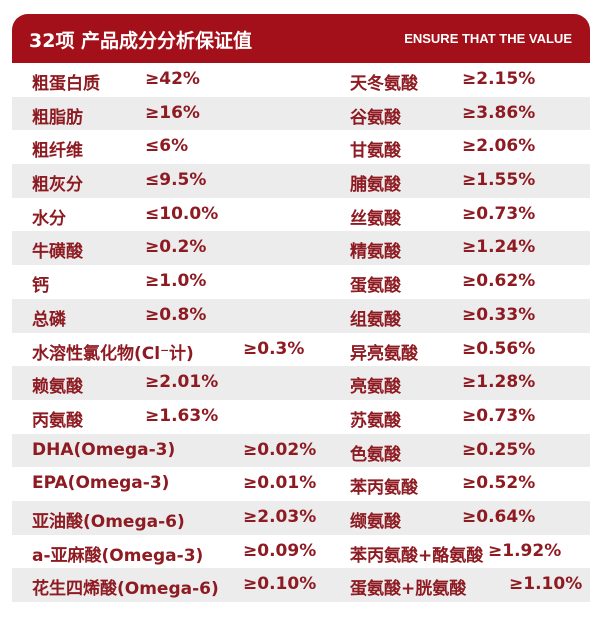 The width and height of the screenshot is (600, 622). What do you see at coordinates (301, 147) in the screenshot?
I see `table-row: 粗纤维 ≤6% 甘氨酸 ≥2.06%` at bounding box center [301, 147].